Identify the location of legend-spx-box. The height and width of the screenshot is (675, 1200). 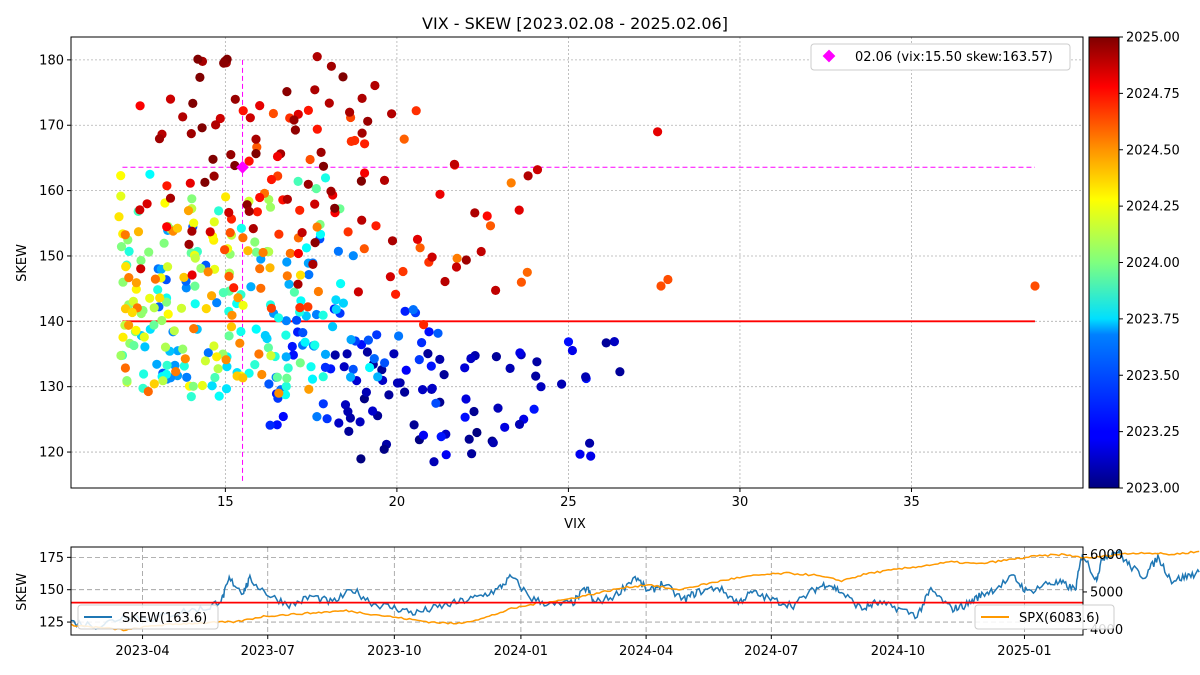
(1044, 617).